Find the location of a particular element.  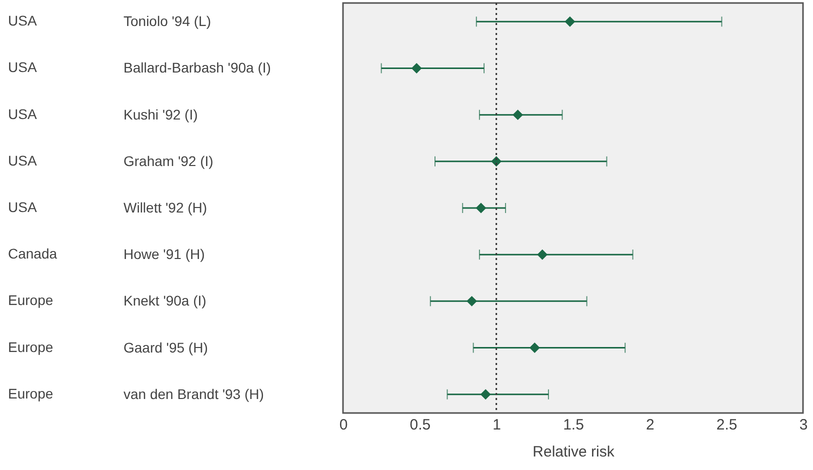

y-tick-label: Knekt '90a (I) is located at coordinates (165, 300).